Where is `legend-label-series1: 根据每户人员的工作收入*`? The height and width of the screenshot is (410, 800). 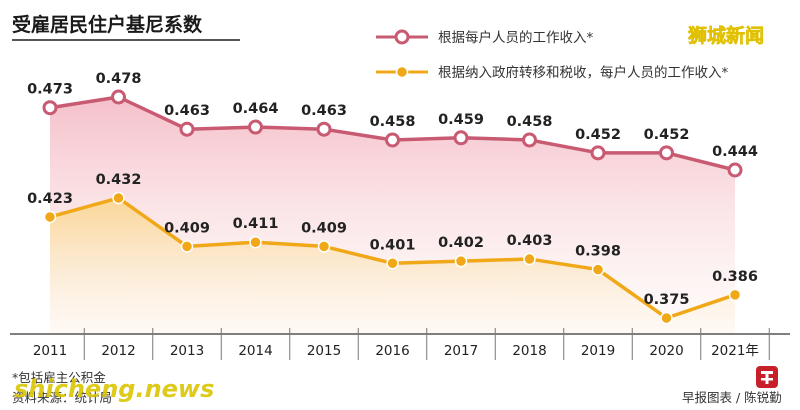 legend-label-series1: 根据每户人员的工作收入* is located at coordinates (515, 37).